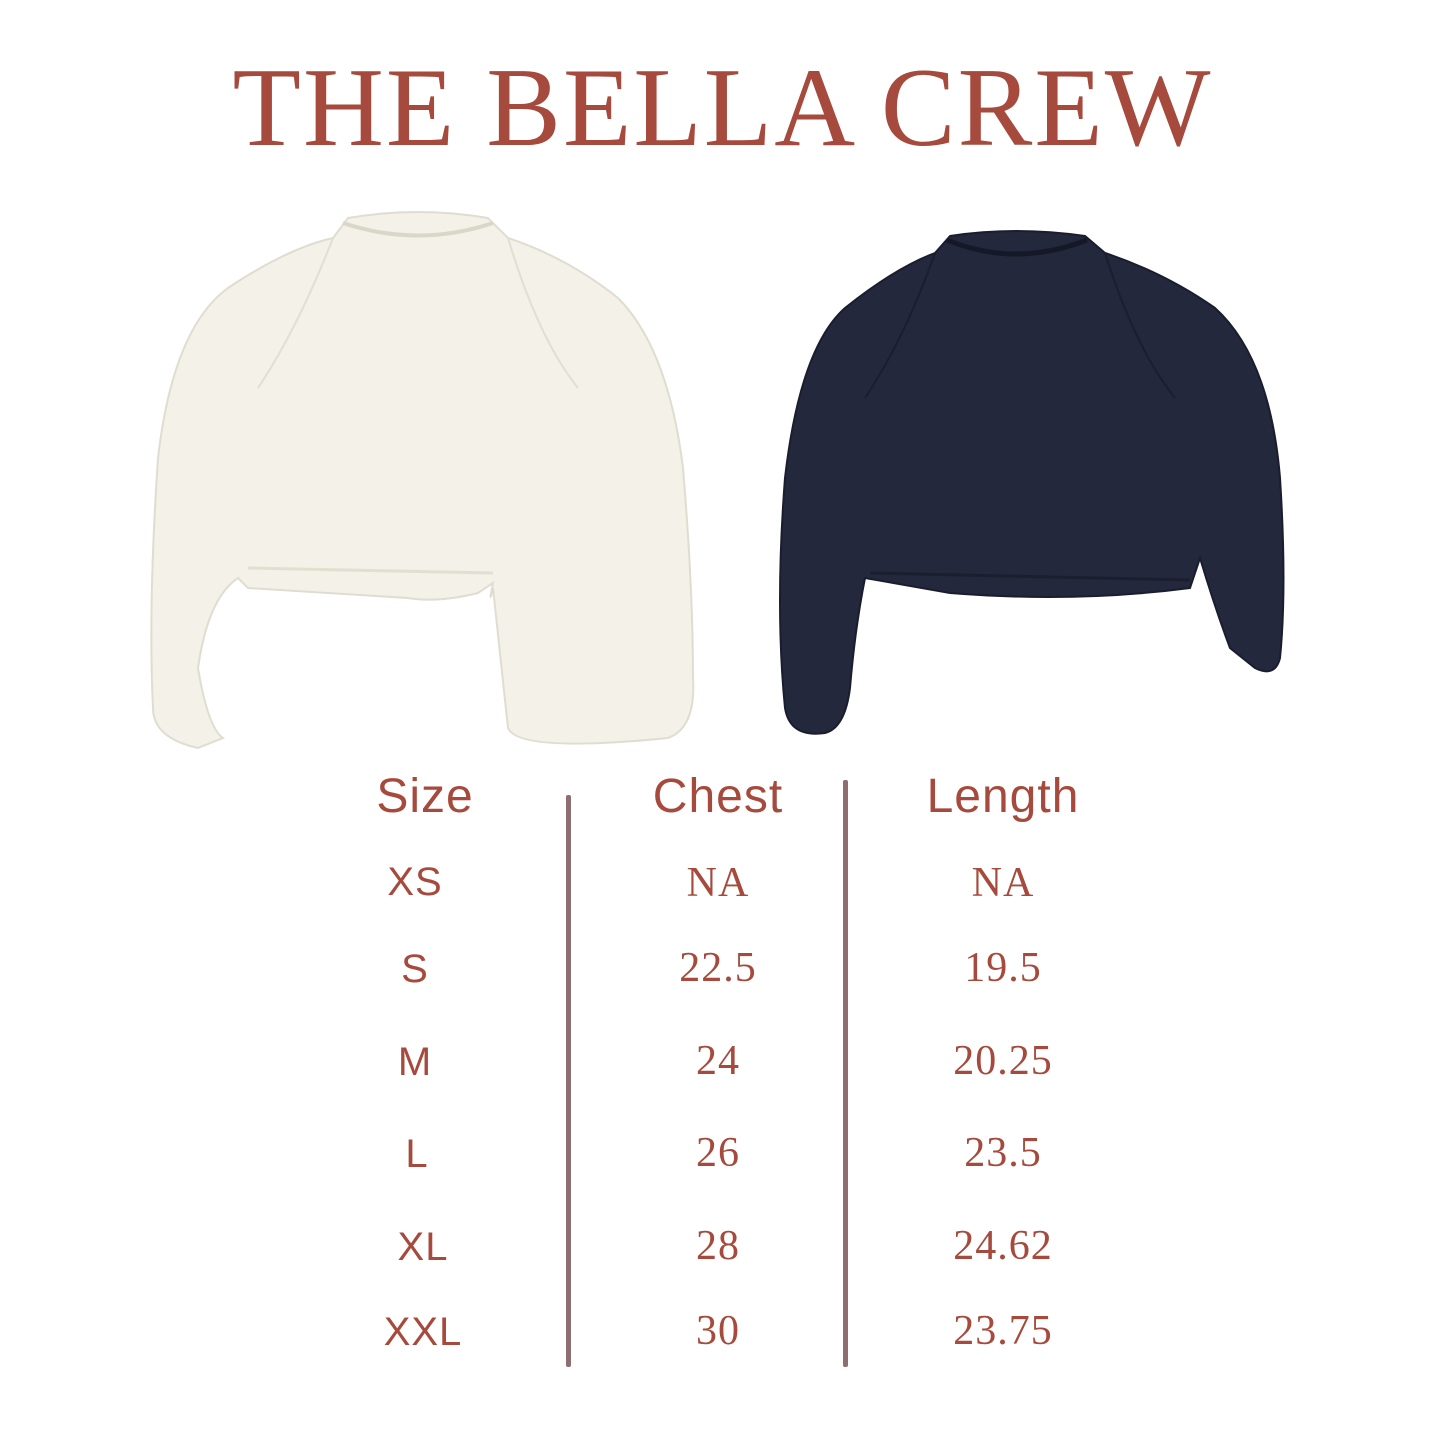 This screenshot has width=1445, height=1445. I want to click on length-cell: 19.5, so click(1003, 968).